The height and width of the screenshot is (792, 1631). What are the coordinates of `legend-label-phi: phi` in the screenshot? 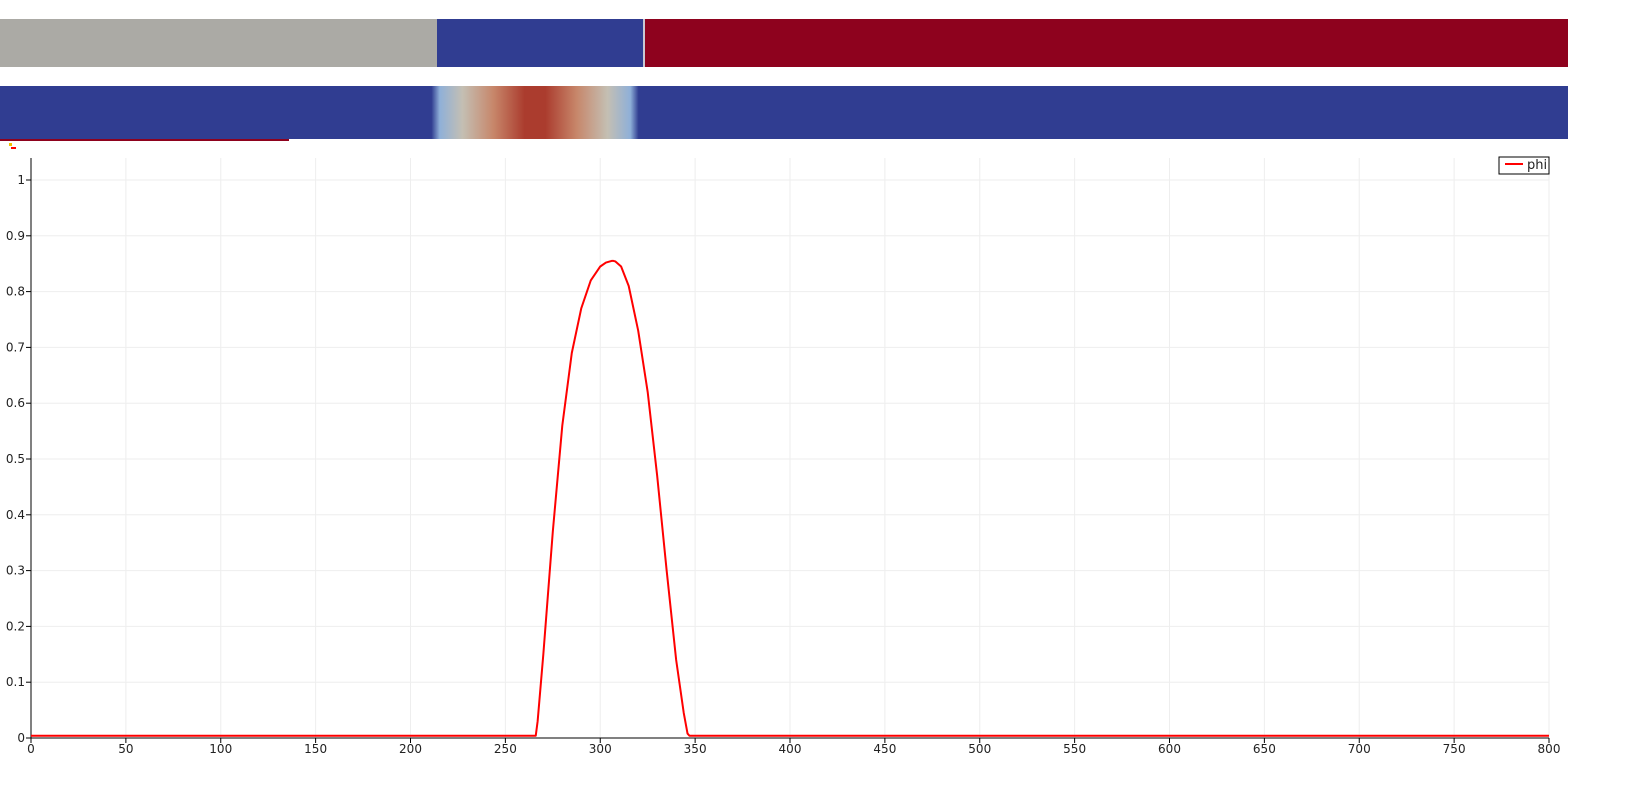 It's located at (1537, 165).